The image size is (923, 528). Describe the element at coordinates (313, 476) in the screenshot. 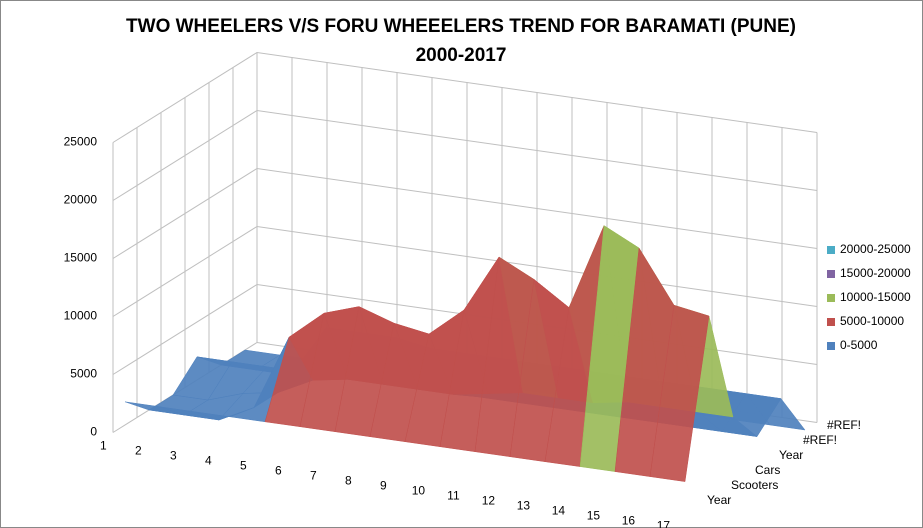

I see `x-tick-label: 7` at that location.